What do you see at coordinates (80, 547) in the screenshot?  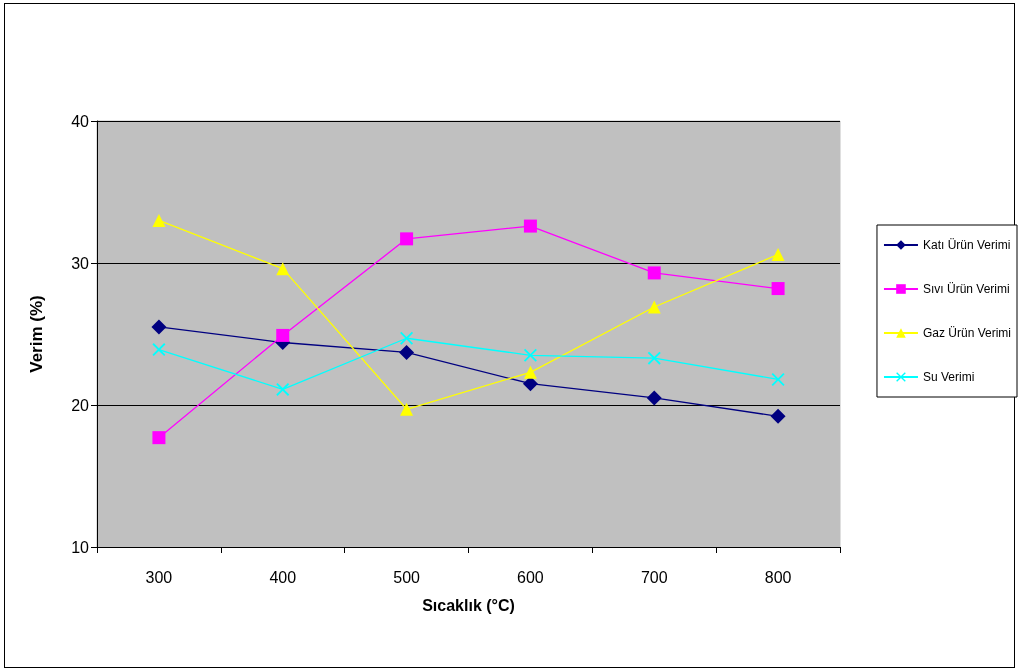 I see `y-tick-label: 10` at bounding box center [80, 547].